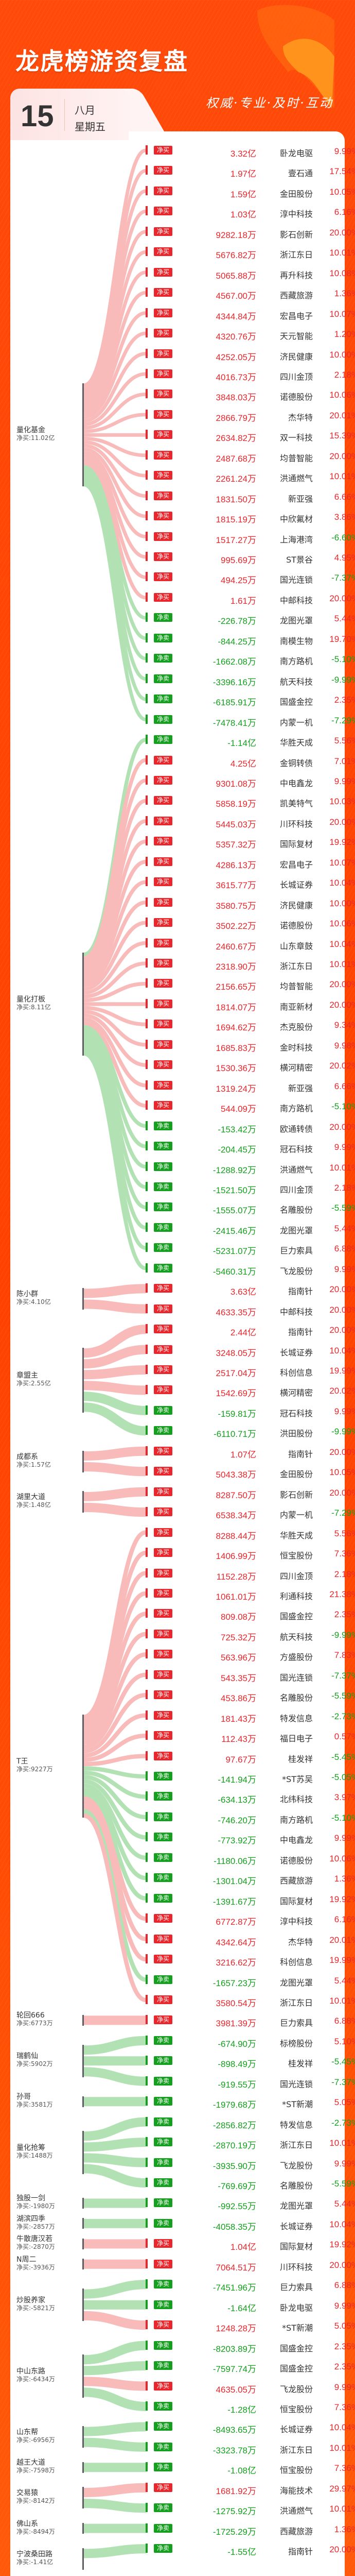 The height and width of the screenshot is (2576, 355). Describe the element at coordinates (250, 192) in the screenshot. I see `trade-row: 净买 1.59亿 金田股份 10.05%` at that location.